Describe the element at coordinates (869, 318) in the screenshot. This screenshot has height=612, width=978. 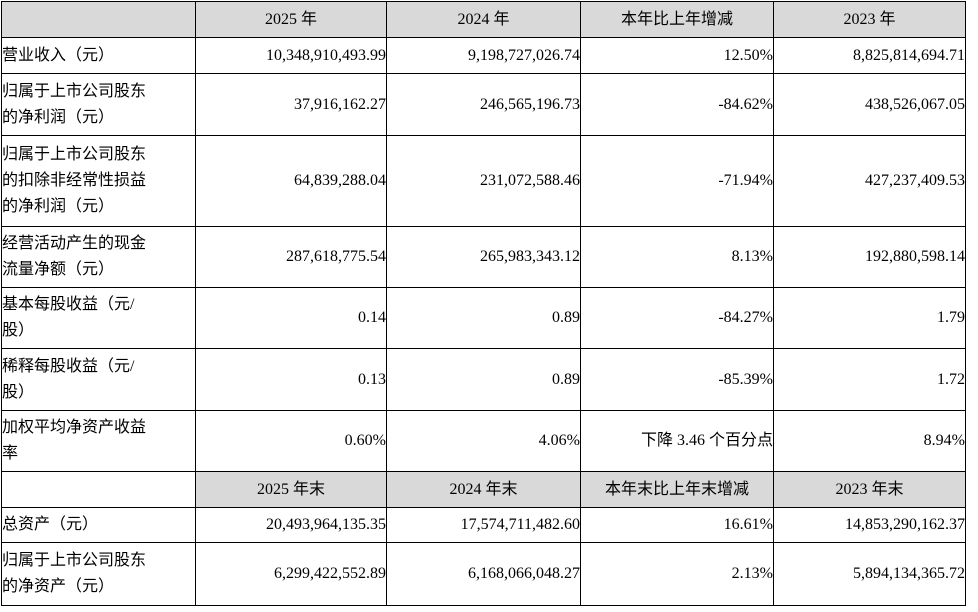
I see `value-2023: 1.79` at that location.